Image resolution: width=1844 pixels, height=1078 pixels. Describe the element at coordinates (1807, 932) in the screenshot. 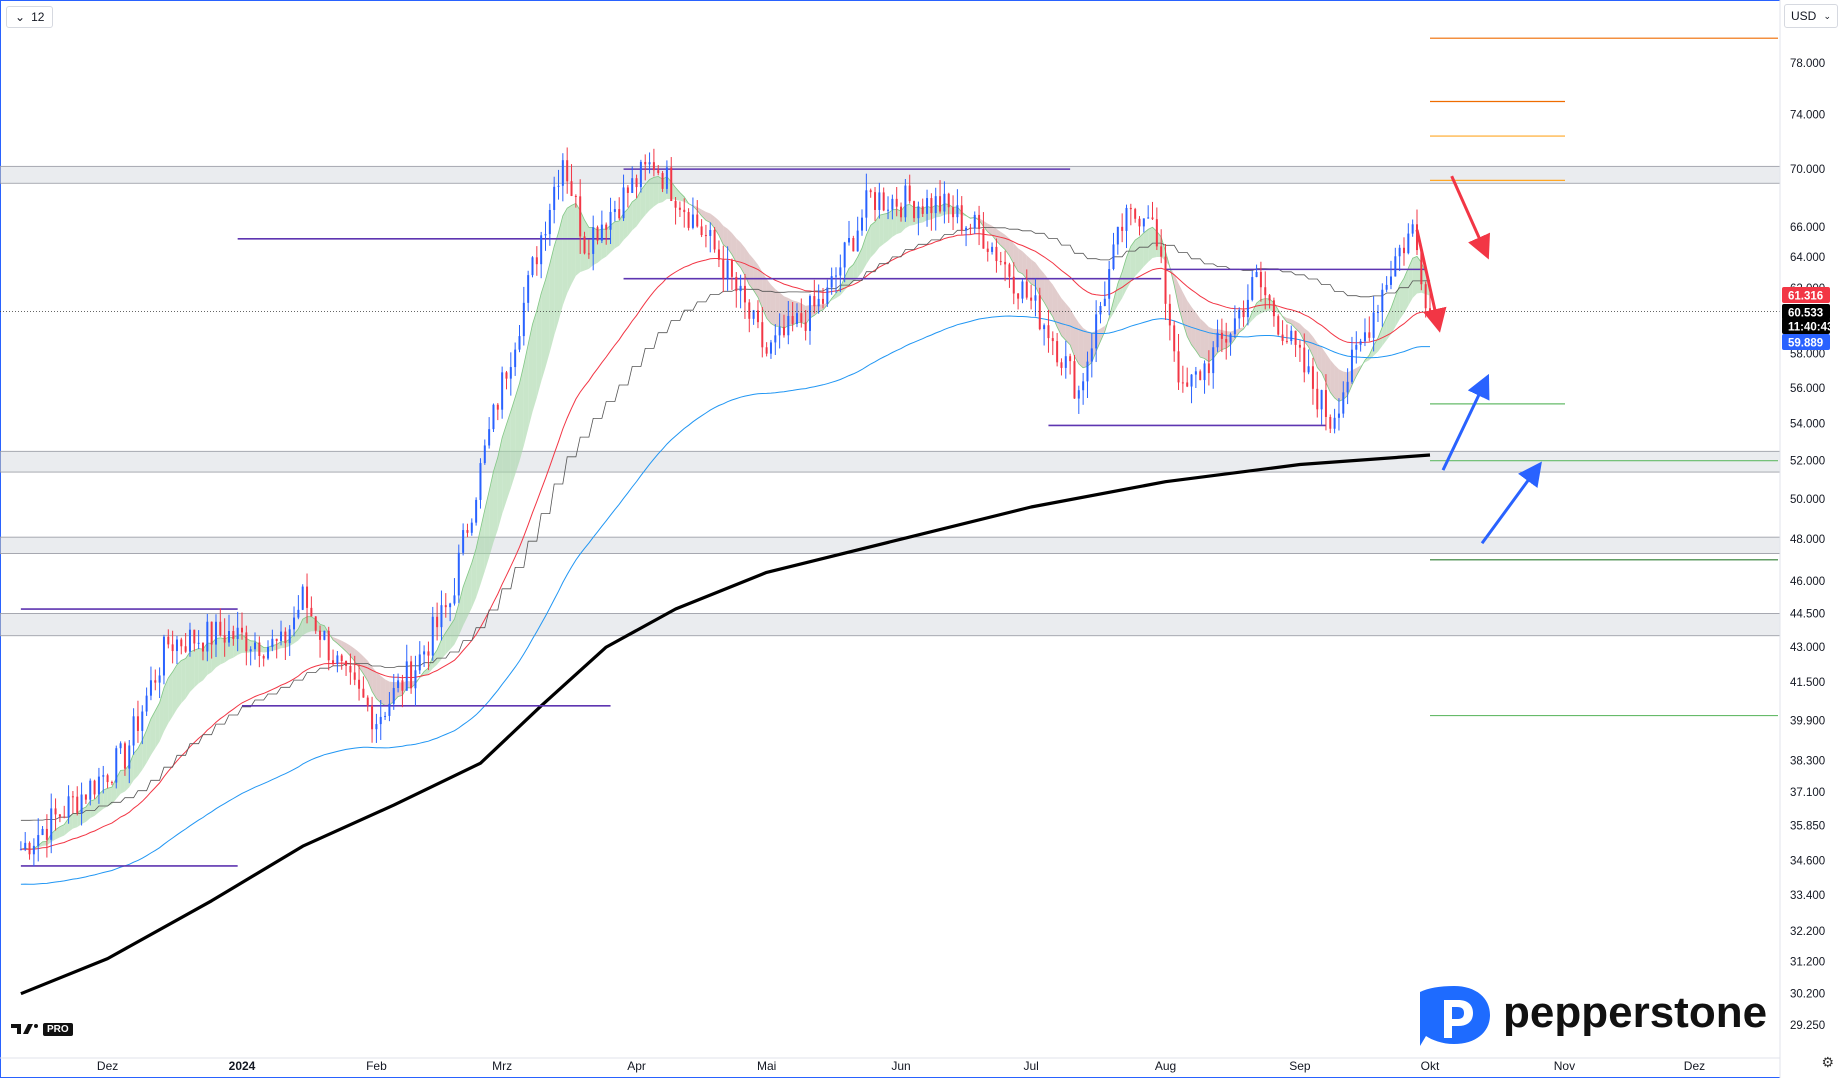

I see `y-tick-label: 32.200` at that location.